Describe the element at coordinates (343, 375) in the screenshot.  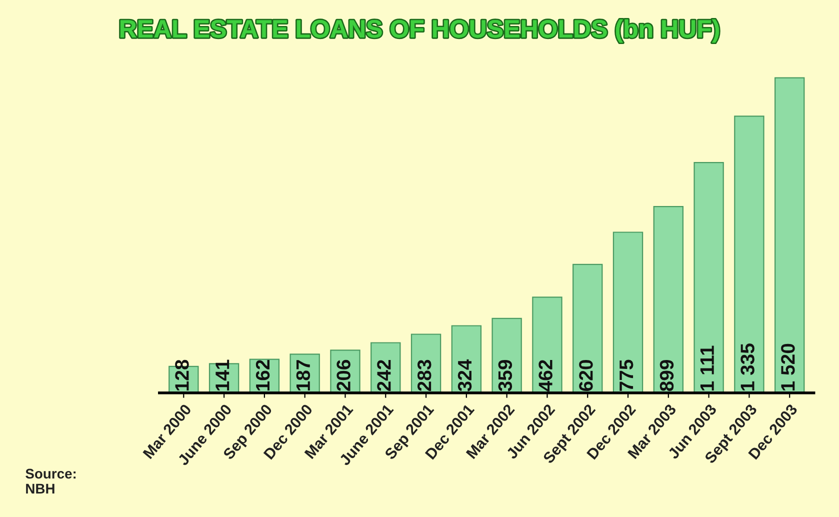
I see `data-label: 206` at that location.